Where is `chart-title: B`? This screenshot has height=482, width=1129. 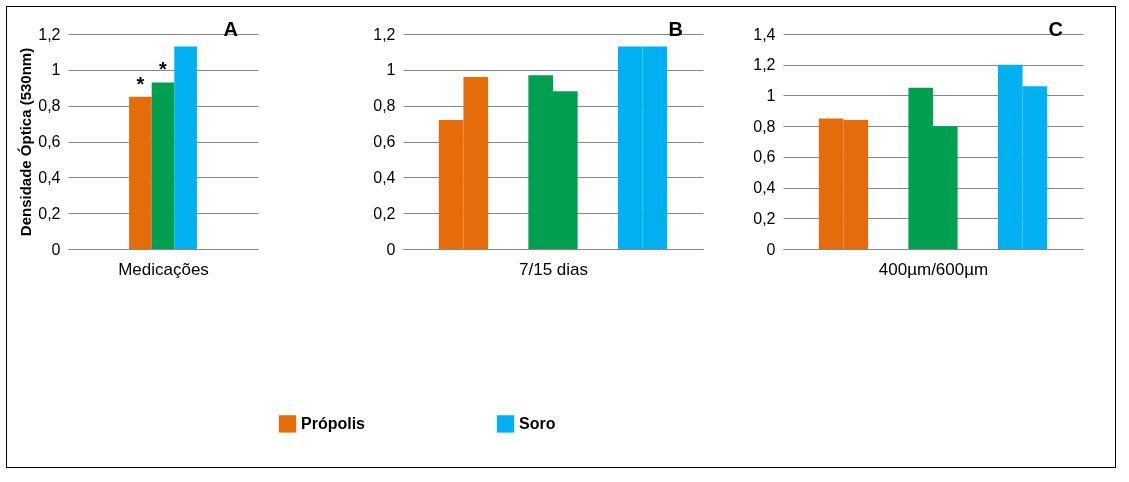
chart-title: B is located at coordinates (675, 29).